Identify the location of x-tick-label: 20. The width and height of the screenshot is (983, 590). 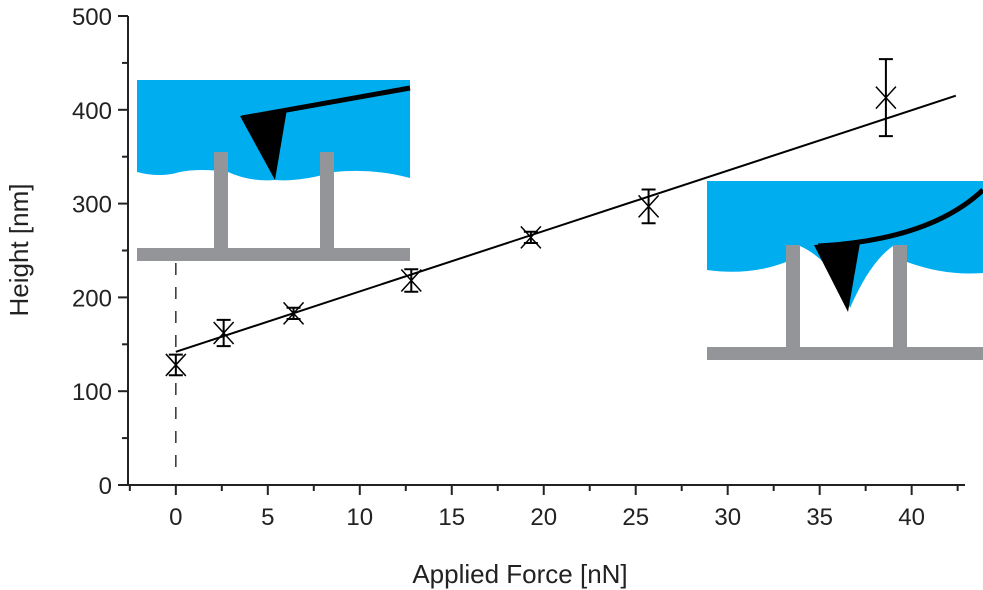
(543, 517).